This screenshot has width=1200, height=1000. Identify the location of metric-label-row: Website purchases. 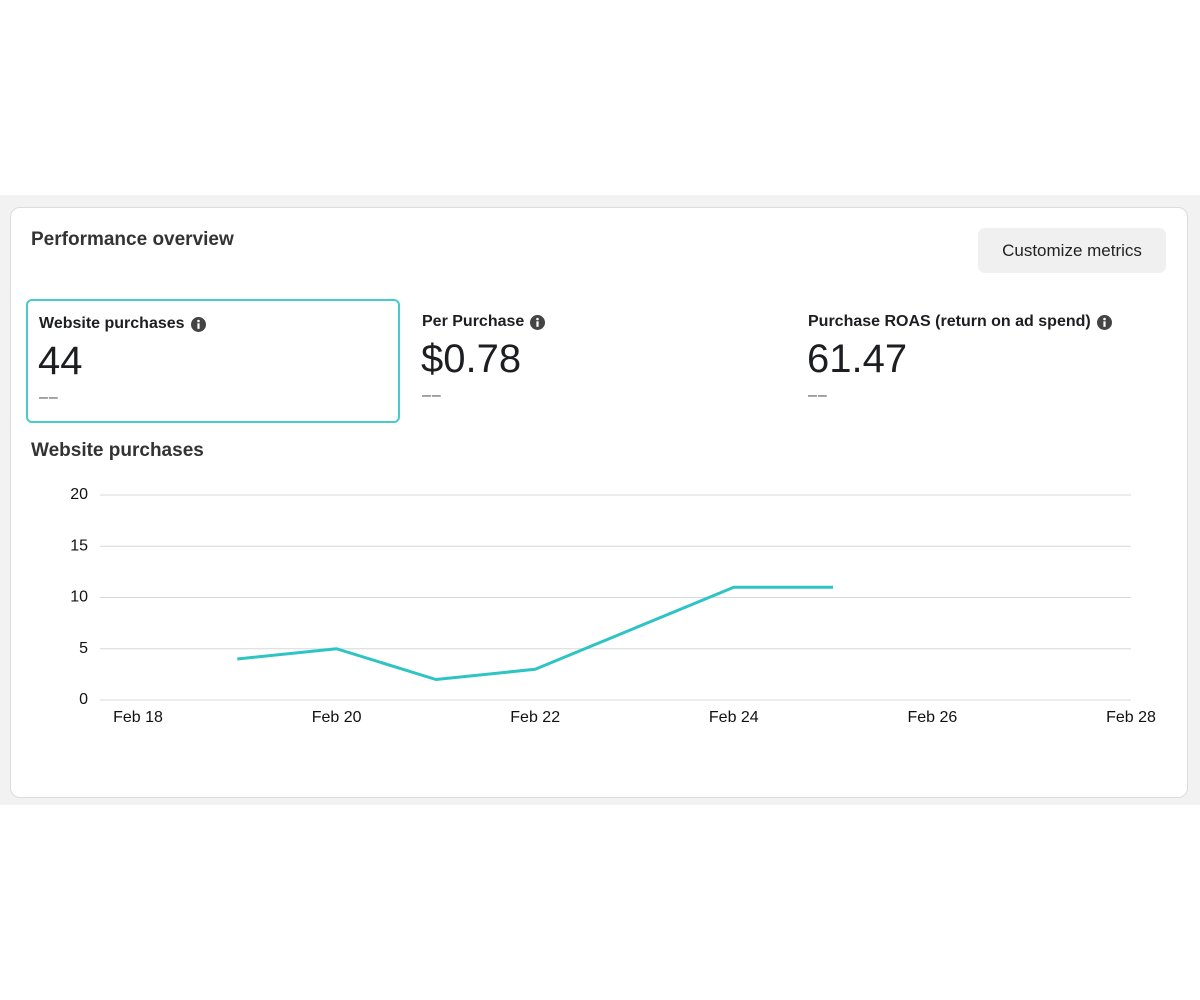
(122, 324).